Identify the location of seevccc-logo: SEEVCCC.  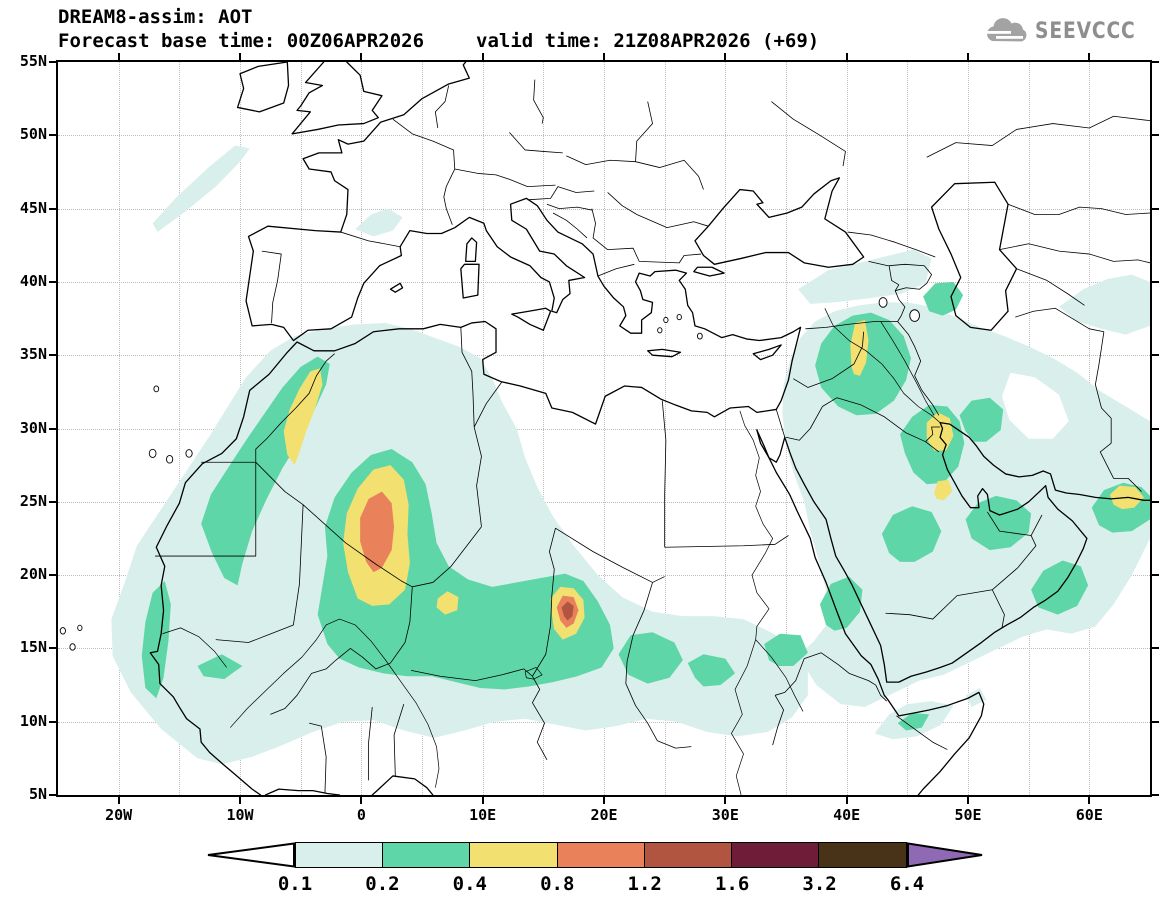
(1067, 31).